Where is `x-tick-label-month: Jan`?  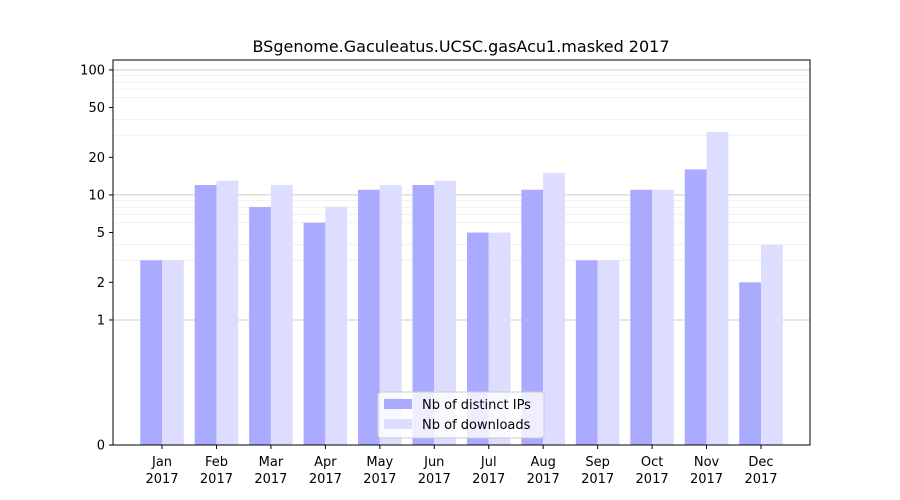
x-tick-label-month: Jan is located at coordinates (161, 462).